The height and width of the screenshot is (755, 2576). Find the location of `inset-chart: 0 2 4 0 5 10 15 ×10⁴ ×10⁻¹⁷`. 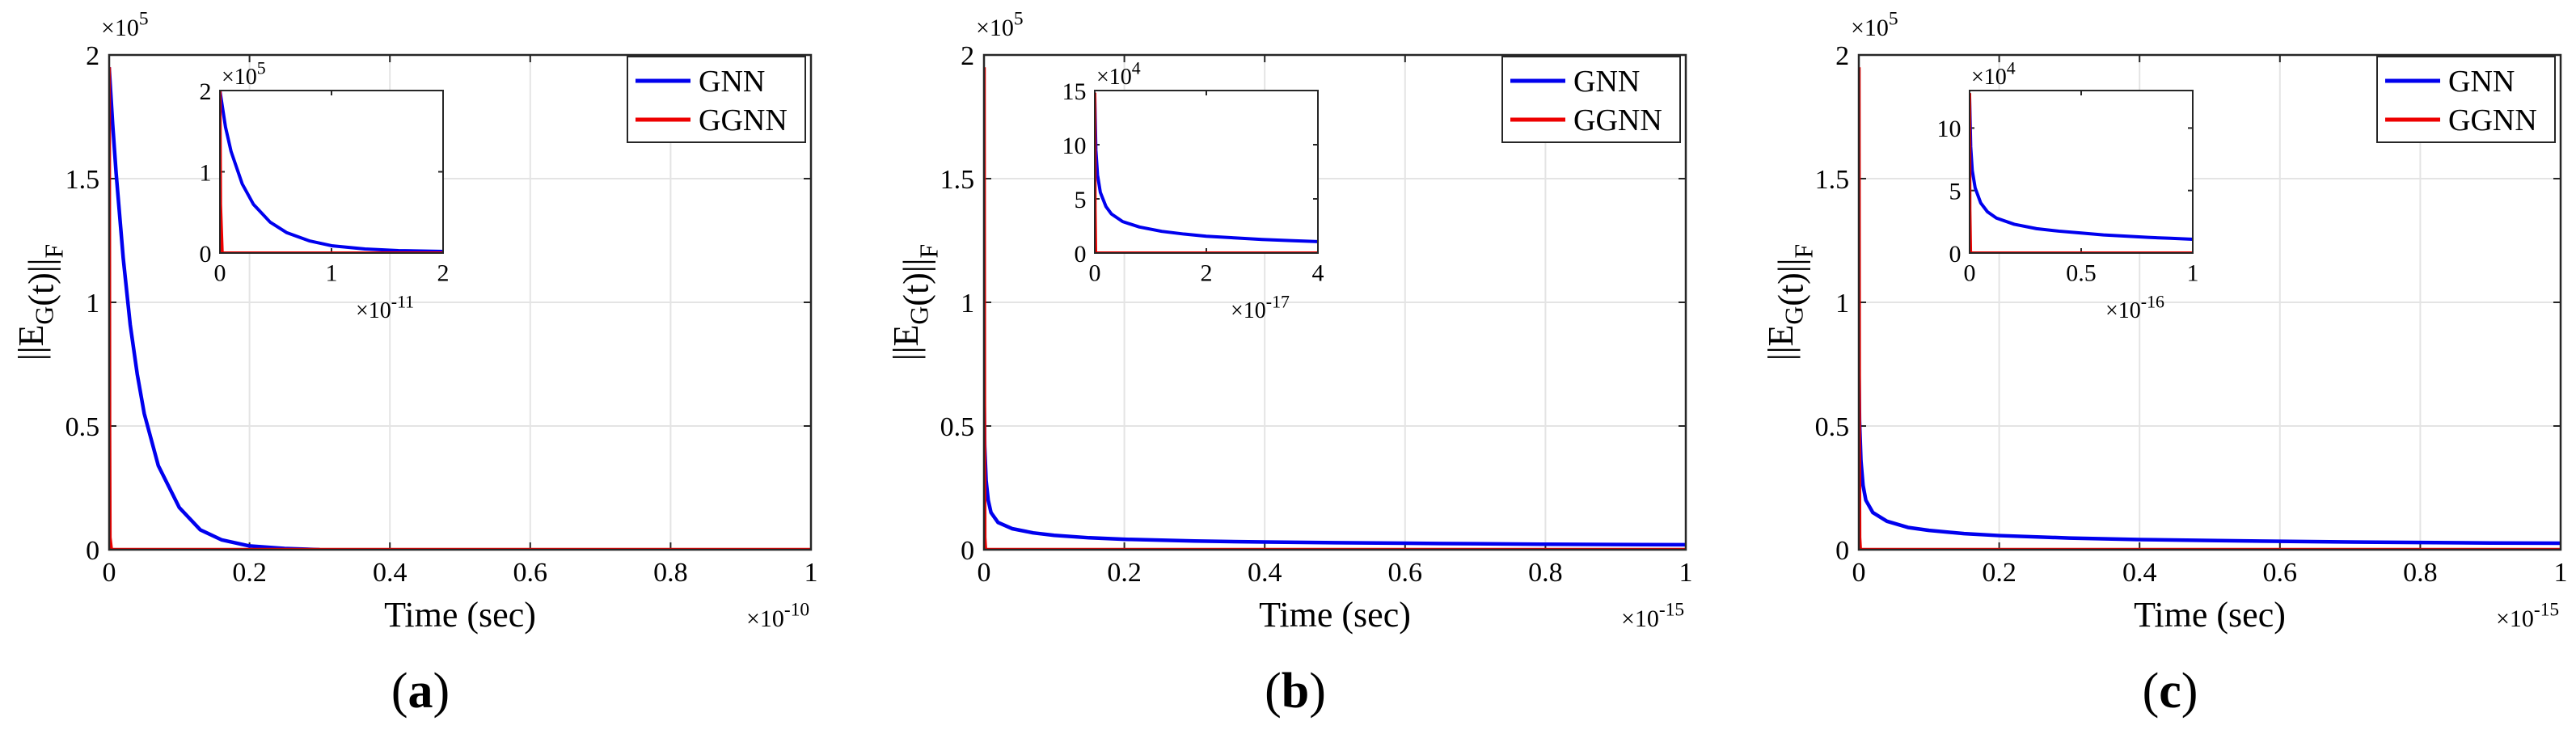

inset-chart: 0 2 4 0 5 10 15 ×10⁴ ×10⁻¹⁷ is located at coordinates (1193, 190).